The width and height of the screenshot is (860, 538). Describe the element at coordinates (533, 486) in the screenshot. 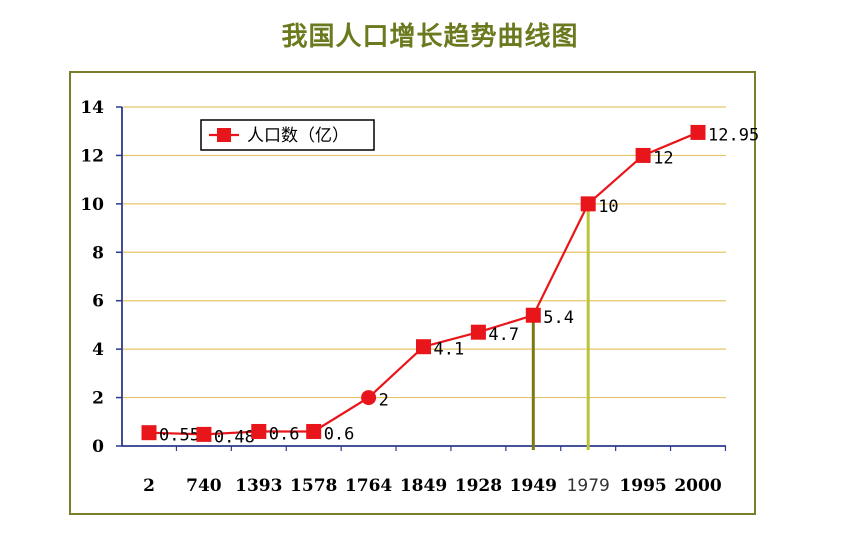

I see `x-tick-label: 1949` at that location.